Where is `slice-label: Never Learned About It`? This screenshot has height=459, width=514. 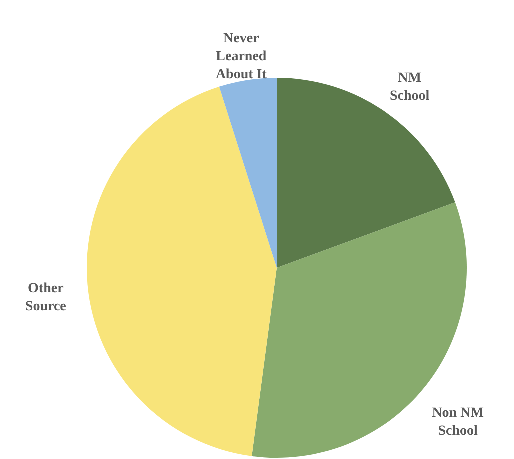
slice-label: Never Learned About It is located at coordinates (242, 57).